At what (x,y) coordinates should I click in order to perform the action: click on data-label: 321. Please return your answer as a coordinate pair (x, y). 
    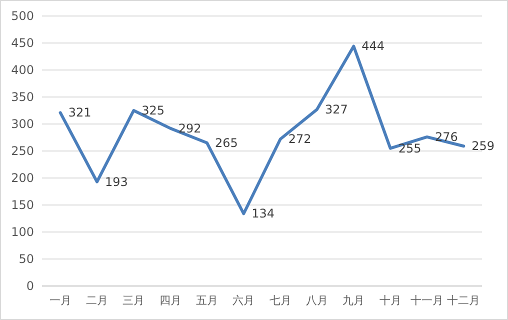
    Looking at the image, I should click on (80, 113).